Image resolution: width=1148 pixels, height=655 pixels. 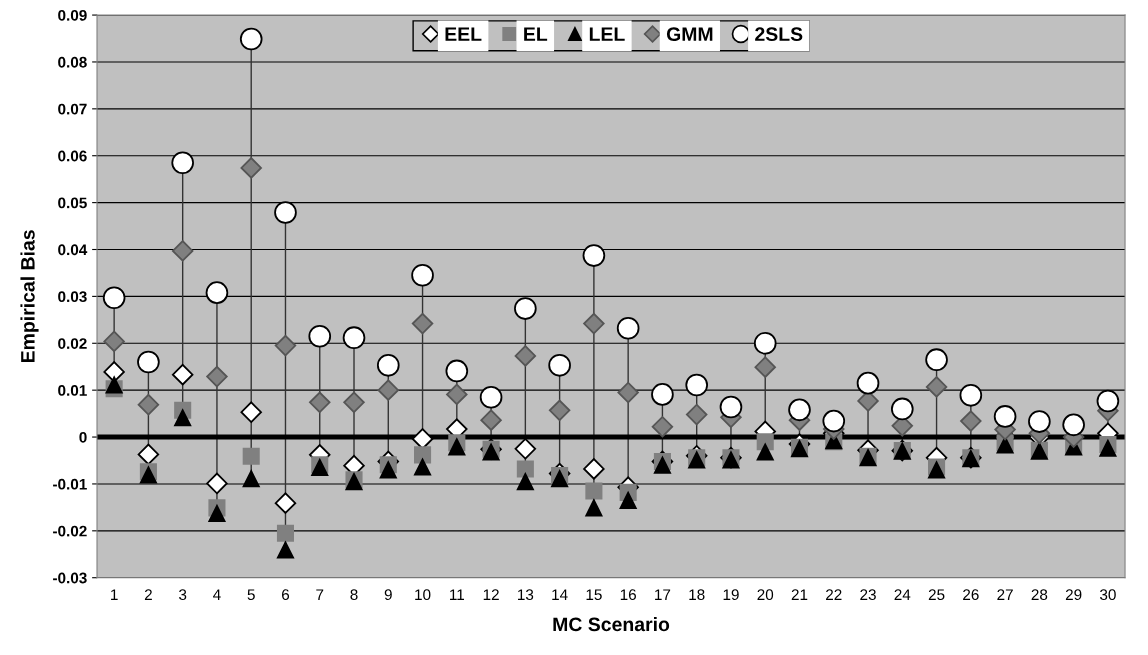 I want to click on y-tick-label: -0.03, so click(x=70, y=578).